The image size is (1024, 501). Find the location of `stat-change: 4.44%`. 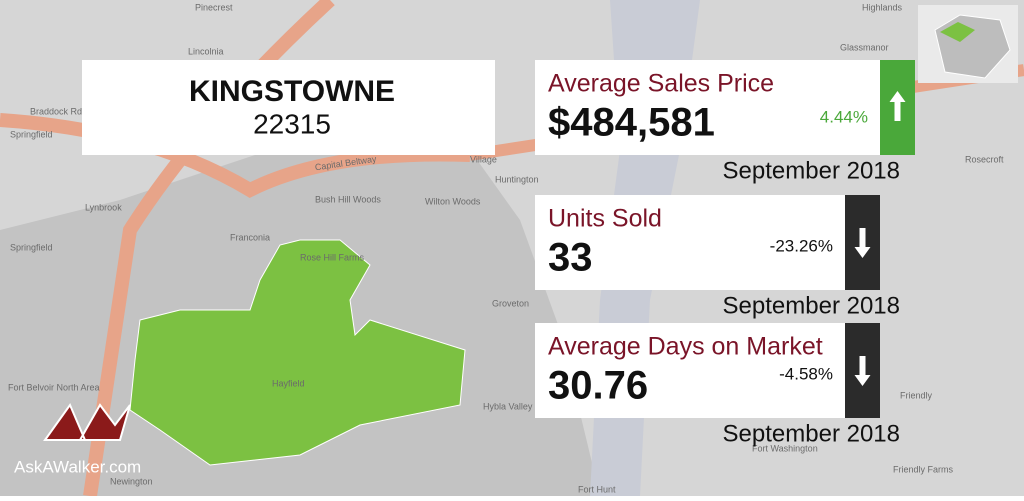

stat-change: 4.44% is located at coordinates (844, 116).